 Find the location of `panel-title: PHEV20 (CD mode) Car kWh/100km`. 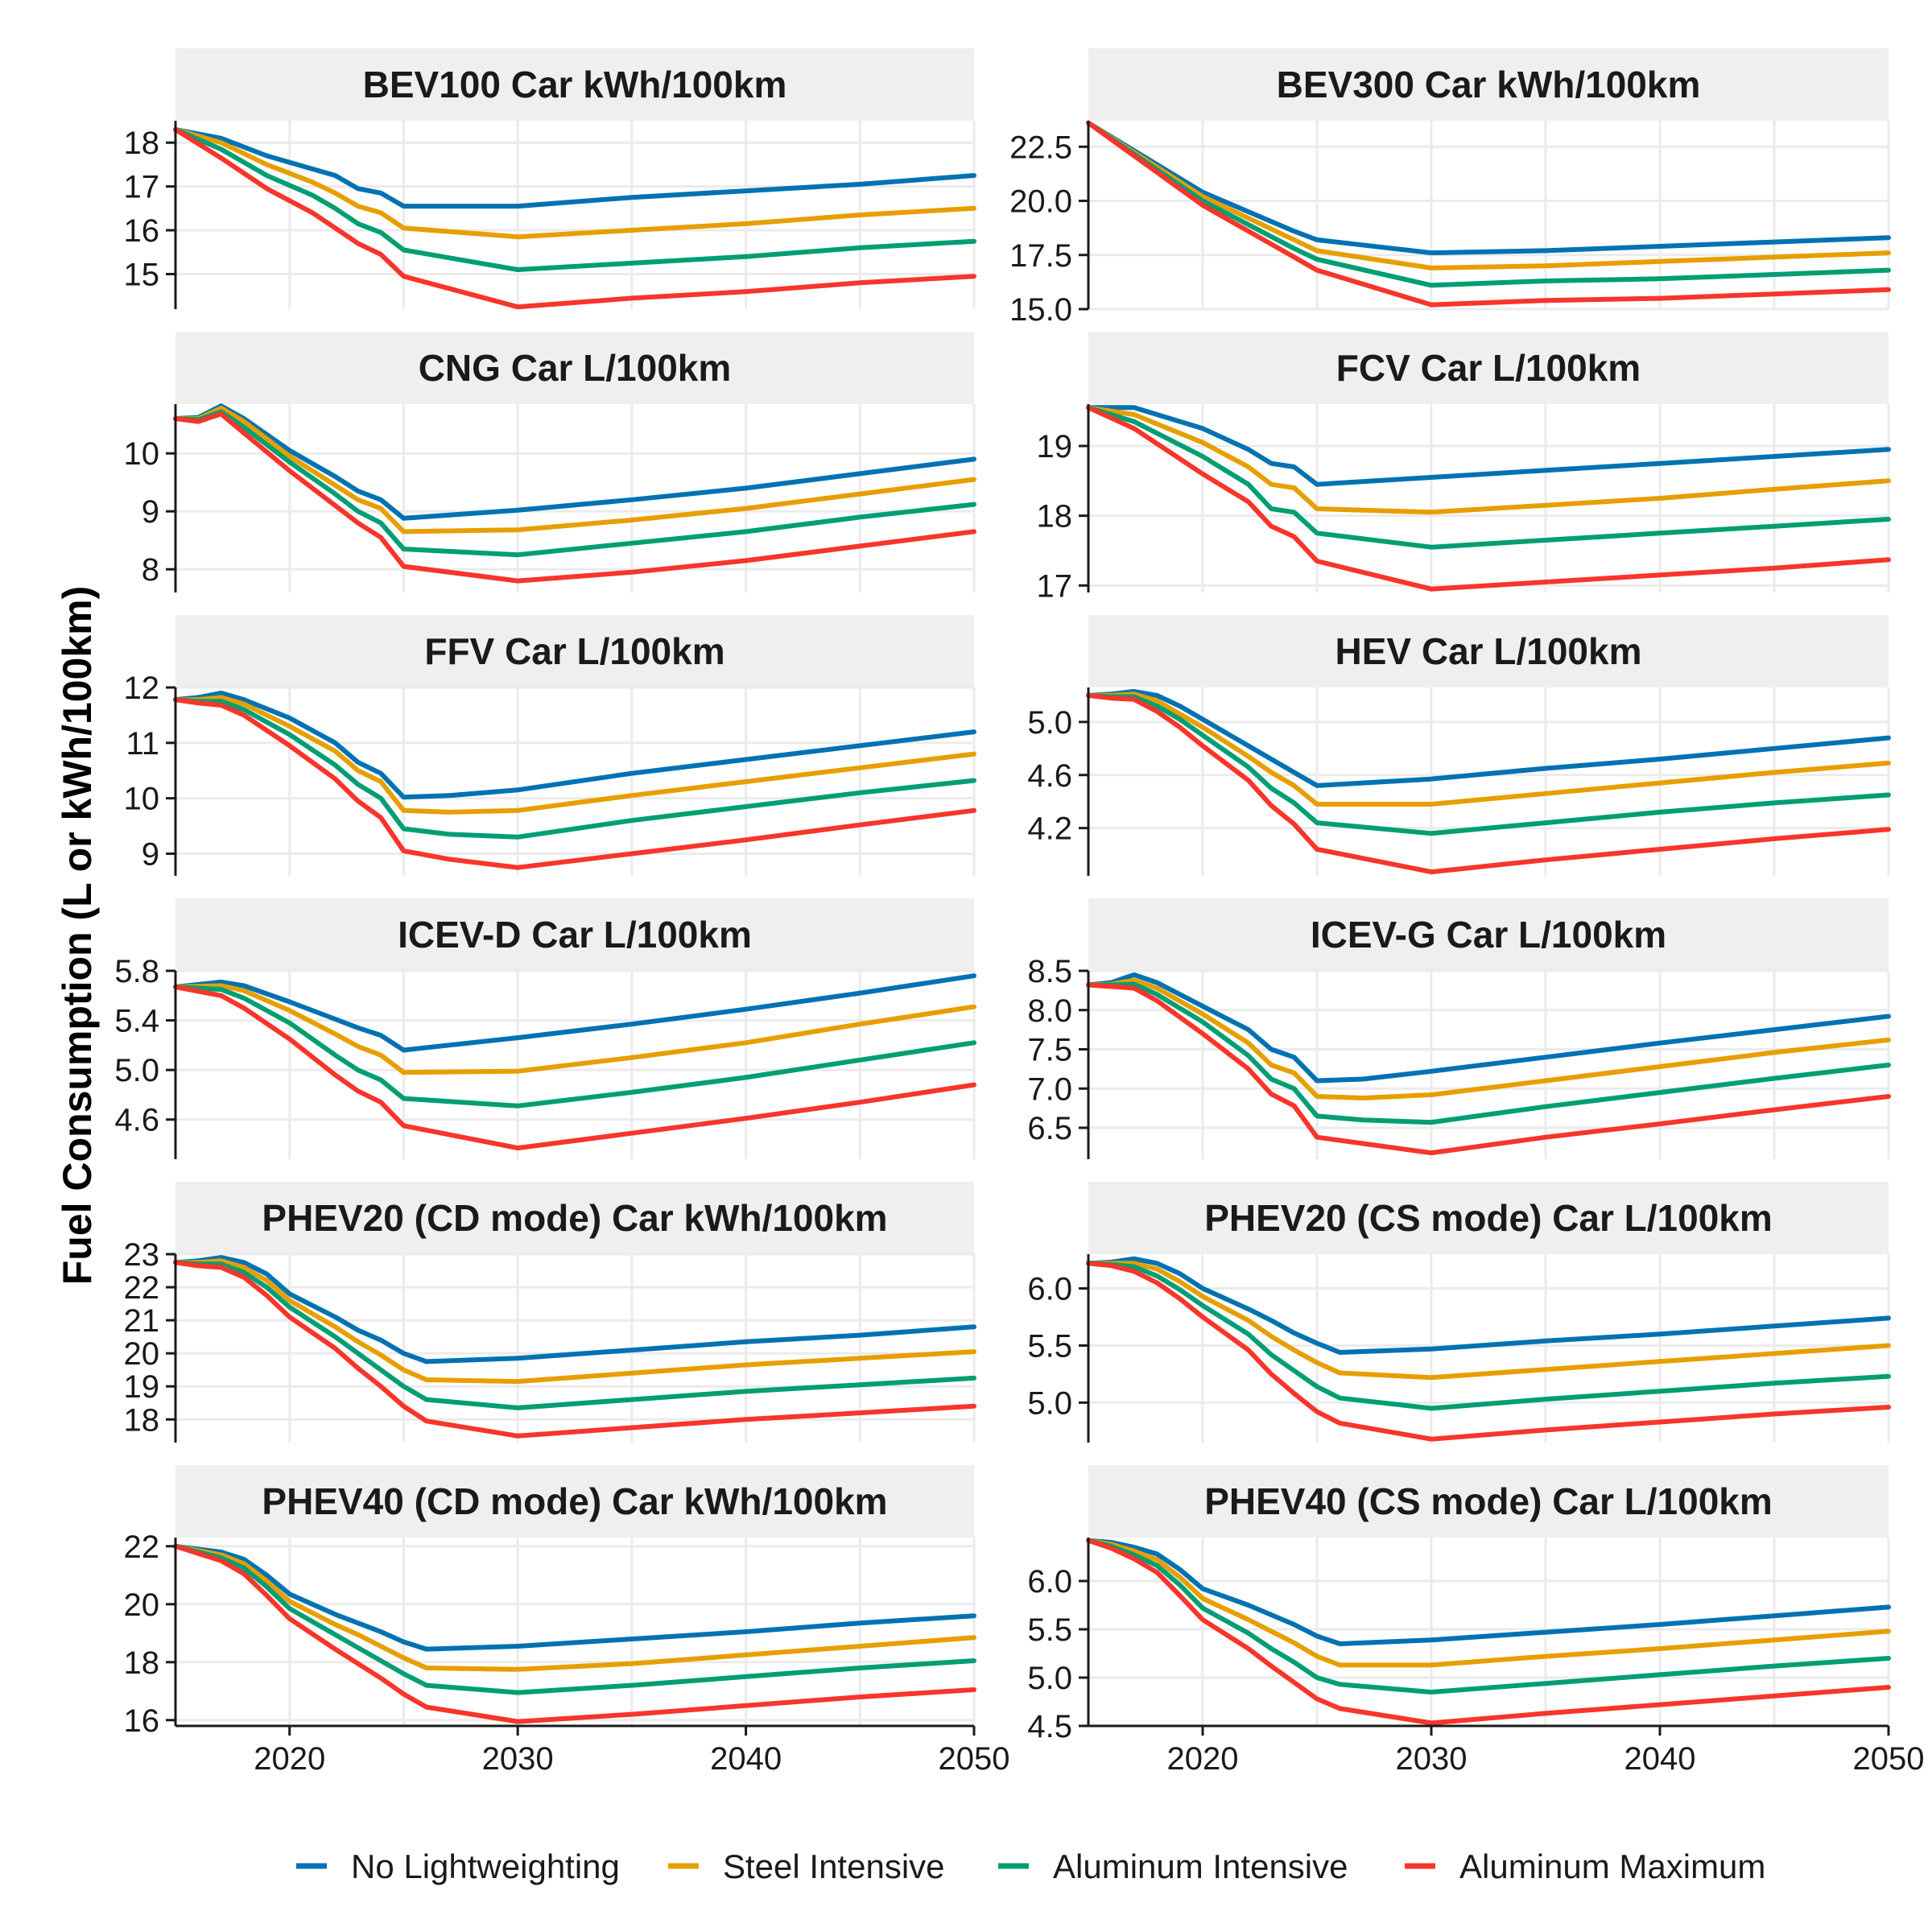

panel-title: PHEV20 (CD mode) Car kWh/100km is located at coordinates (574, 1218).